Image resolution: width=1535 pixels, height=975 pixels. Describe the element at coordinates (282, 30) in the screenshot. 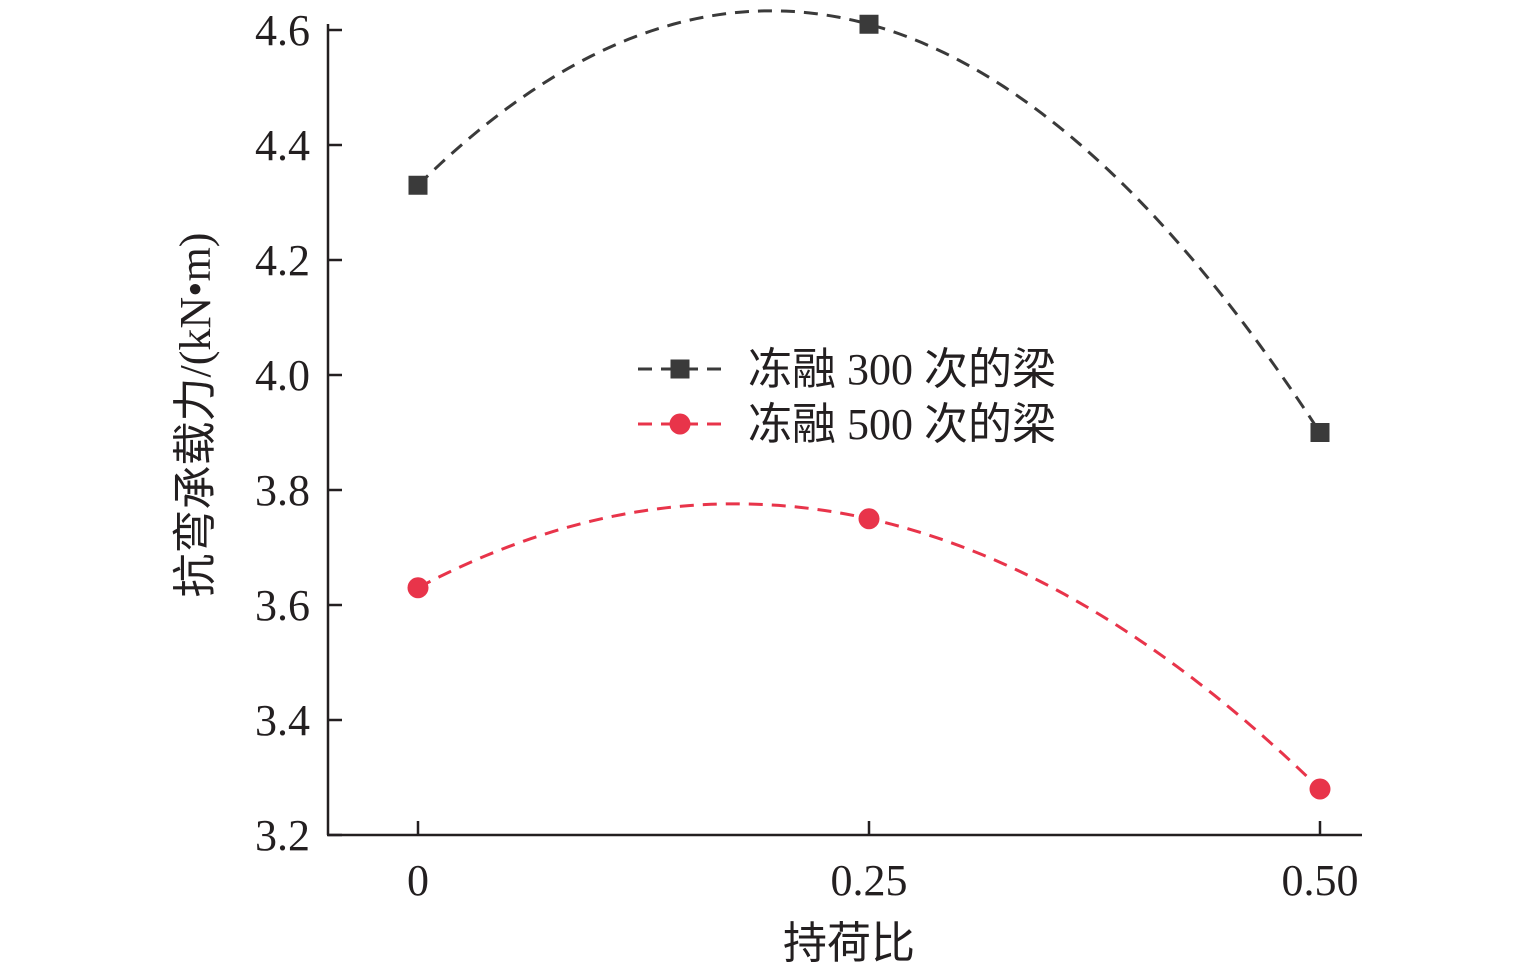

I see `y-tick-label: 4.6` at that location.